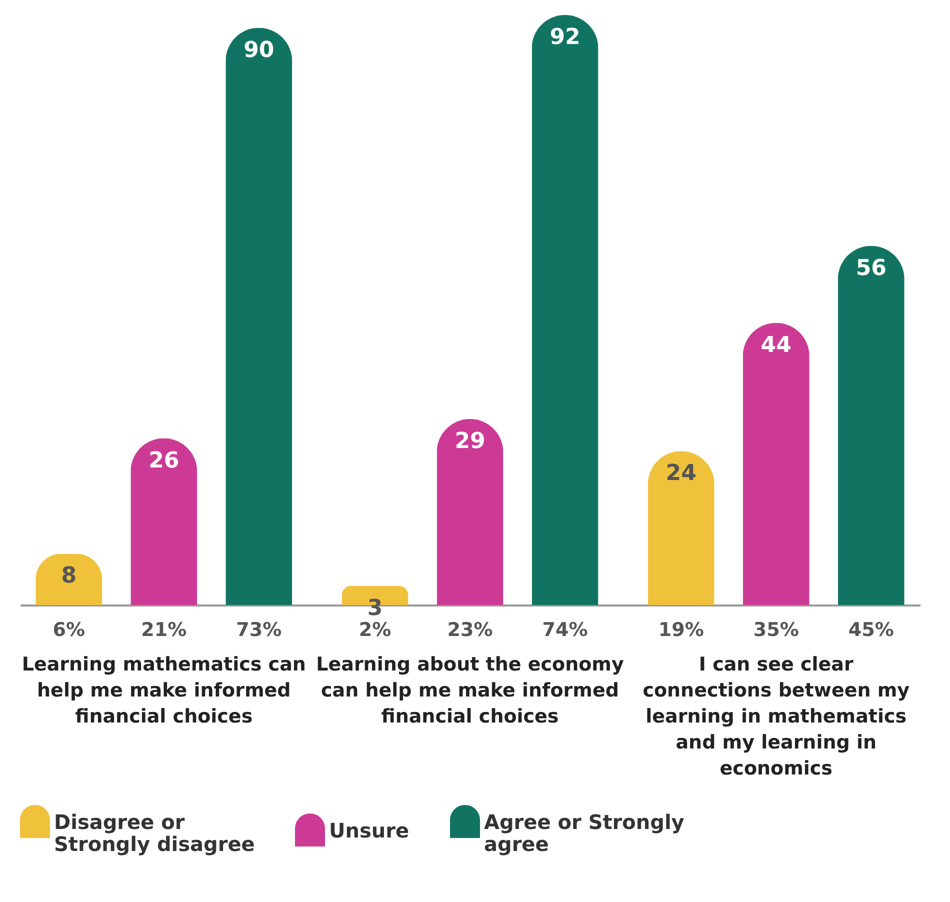 The height and width of the screenshot is (902, 950). Describe the element at coordinates (69, 630) in the screenshot. I see `text: 6%` at that location.